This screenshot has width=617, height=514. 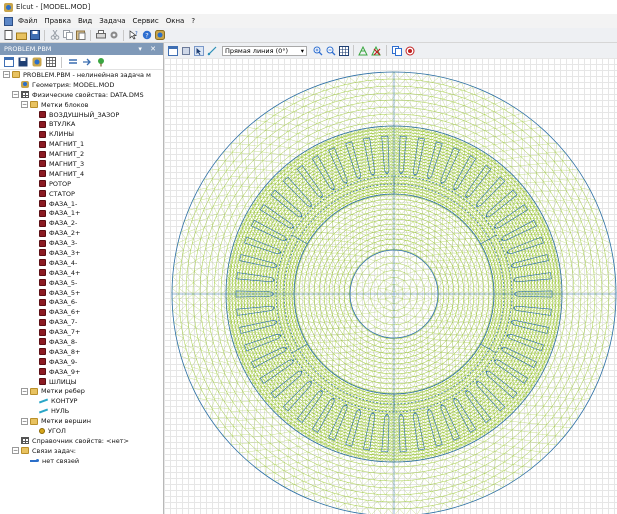 What do you see at coordinates (100, 35) in the screenshot?
I see `print-icon` at bounding box center [100, 35].